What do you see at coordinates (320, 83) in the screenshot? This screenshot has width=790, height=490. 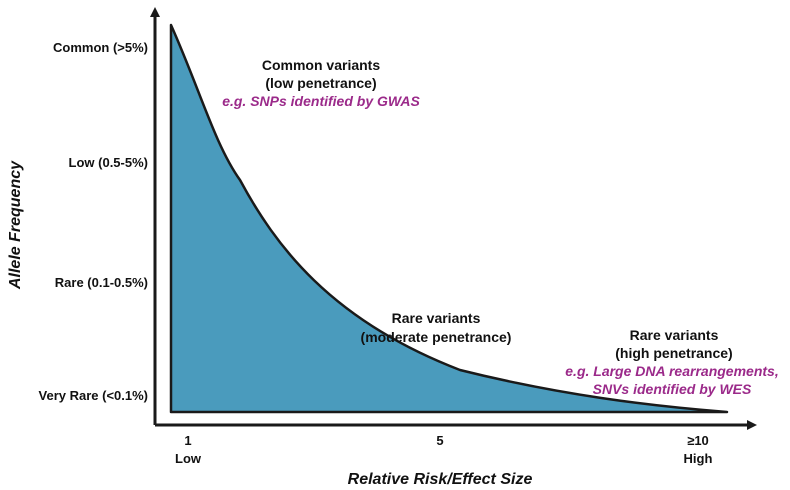 I see `common-variants-subtitle: (low penetrance)` at bounding box center [320, 83].